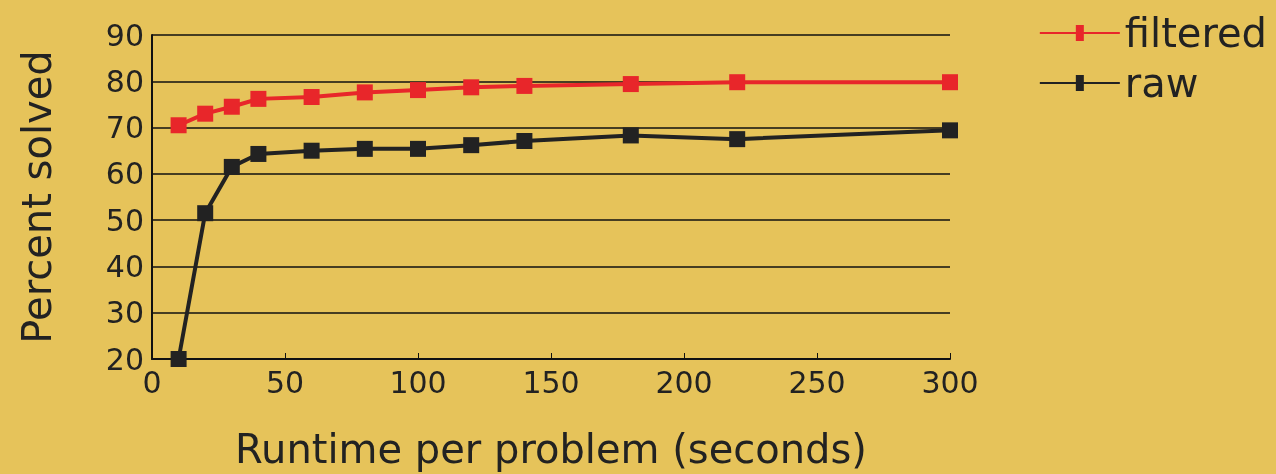 The height and width of the screenshot is (474, 1276). I want to click on x-tick-label: 250, so click(817, 382).